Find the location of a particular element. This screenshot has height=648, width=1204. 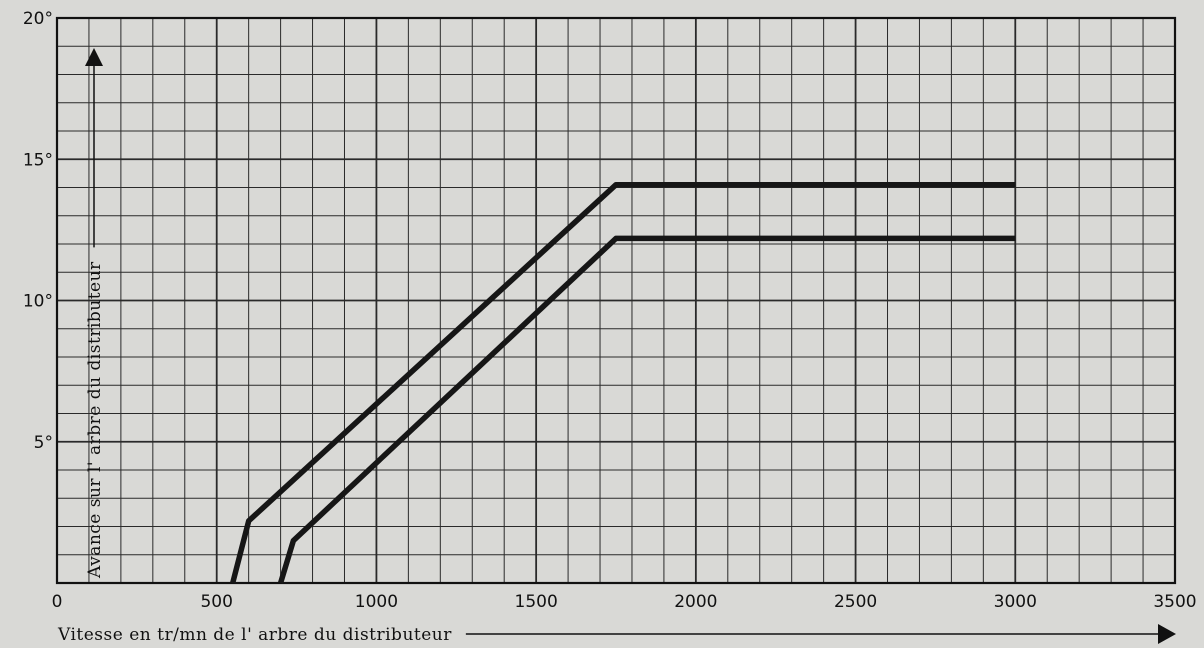

y-tick-label: 10° is located at coordinates (38, 302).